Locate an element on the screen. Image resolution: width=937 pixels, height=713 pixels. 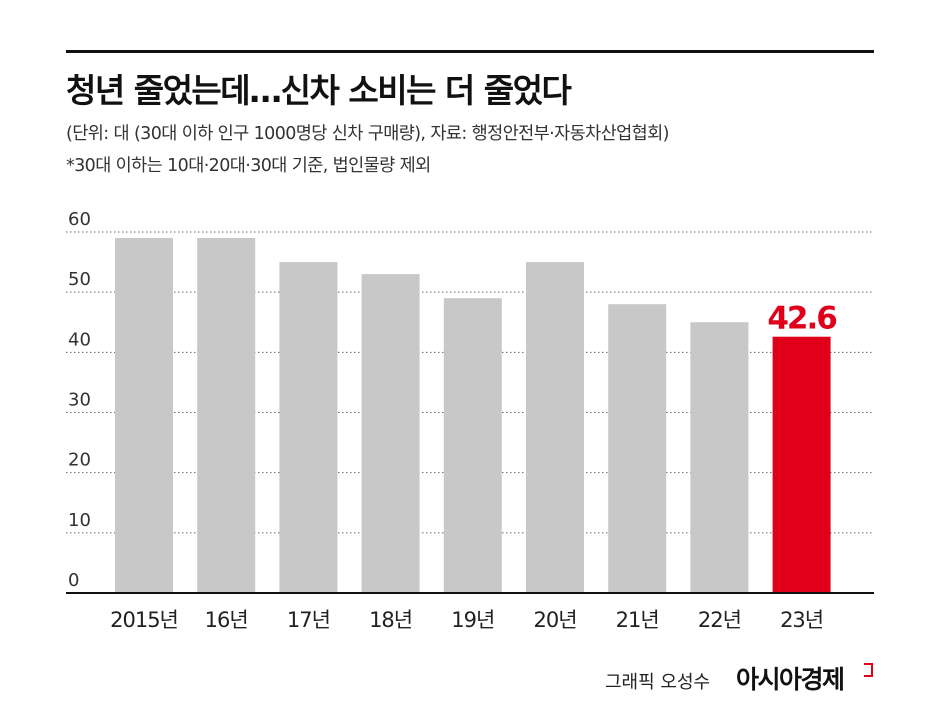
y-tick-label: 0 is located at coordinates (73, 580).